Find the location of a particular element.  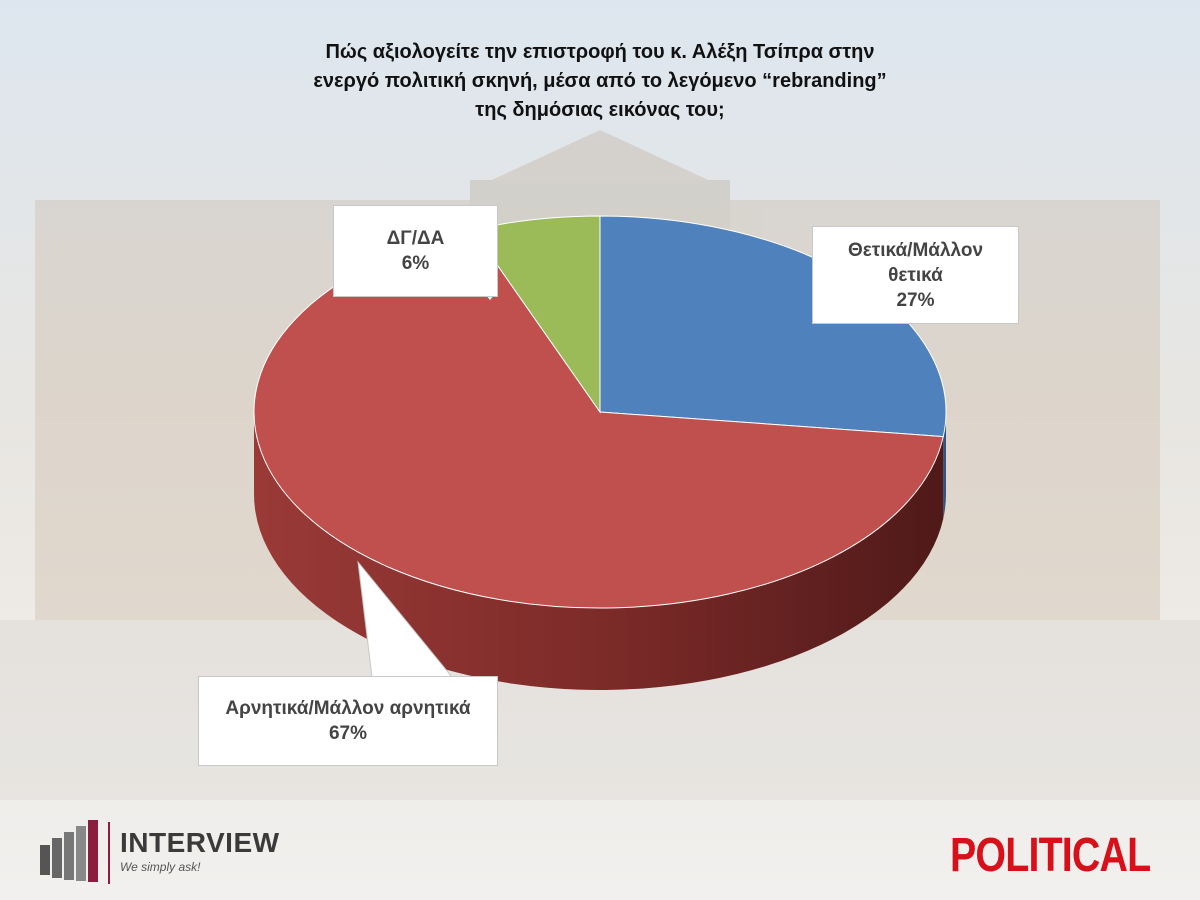

brand-logo: INTERVIEW is located at coordinates (200, 842).